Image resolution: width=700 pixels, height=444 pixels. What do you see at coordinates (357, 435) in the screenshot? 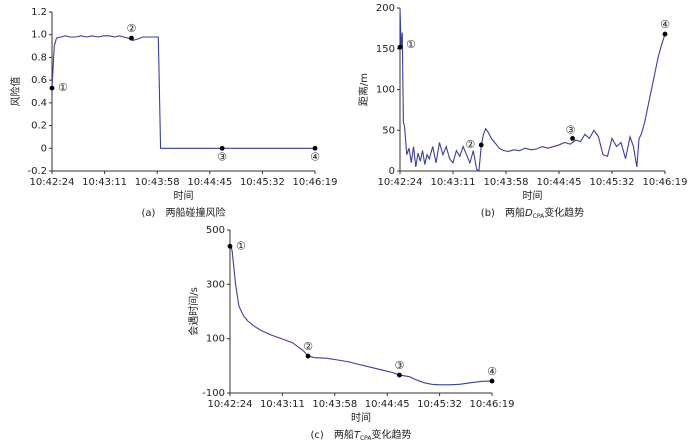
I see `caption-symbol: T` at bounding box center [357, 435].